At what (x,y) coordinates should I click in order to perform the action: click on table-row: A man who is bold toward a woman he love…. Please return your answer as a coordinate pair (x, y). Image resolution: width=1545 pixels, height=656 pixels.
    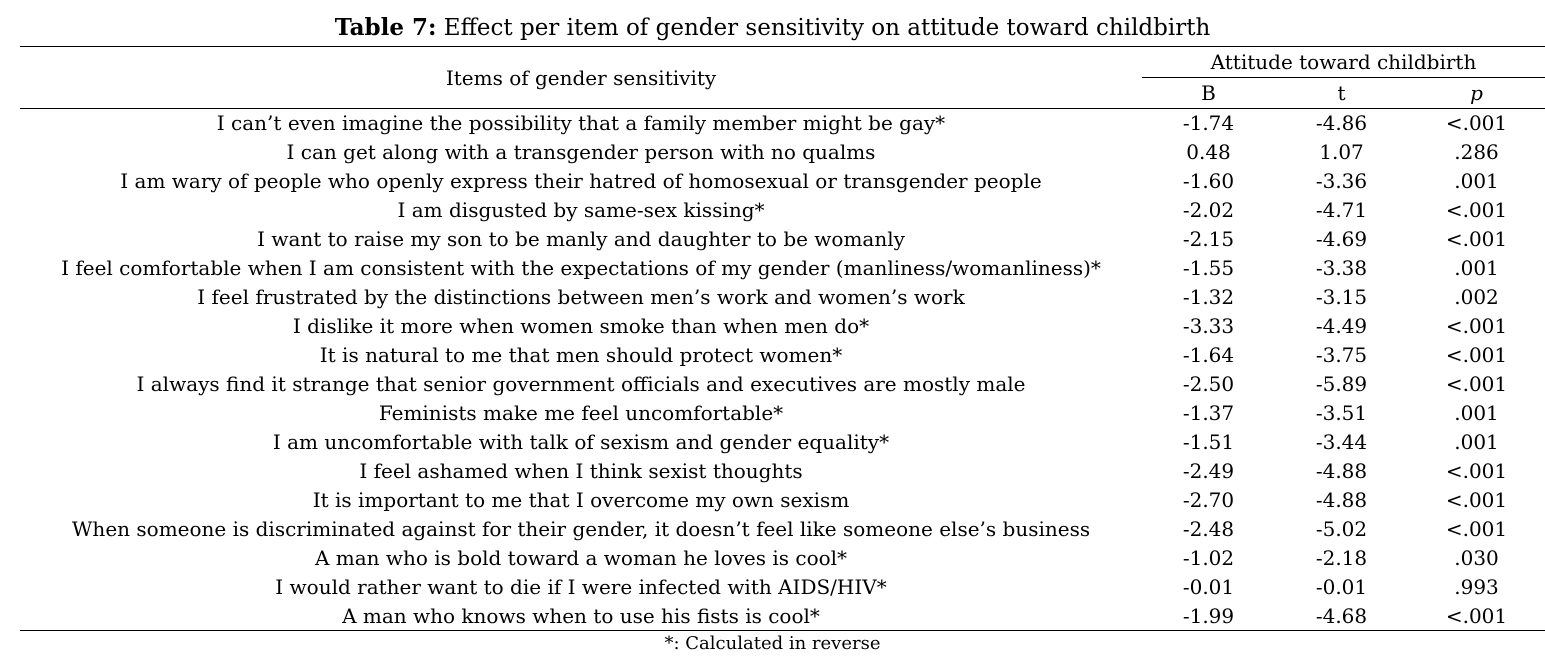
    Looking at the image, I should click on (782, 558).